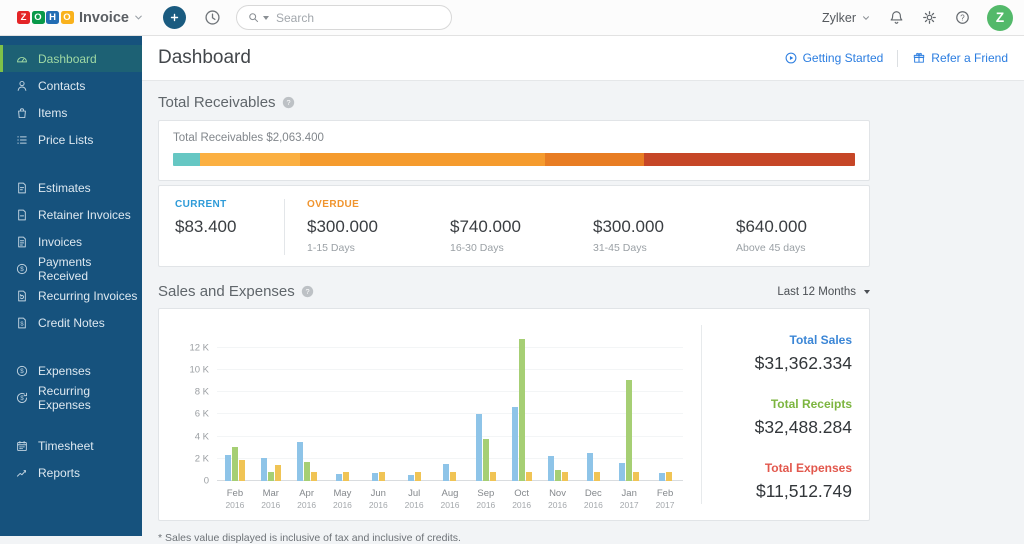  Describe the element at coordinates (26, 140) in the screenshot. I see `price-lists-icon` at that location.